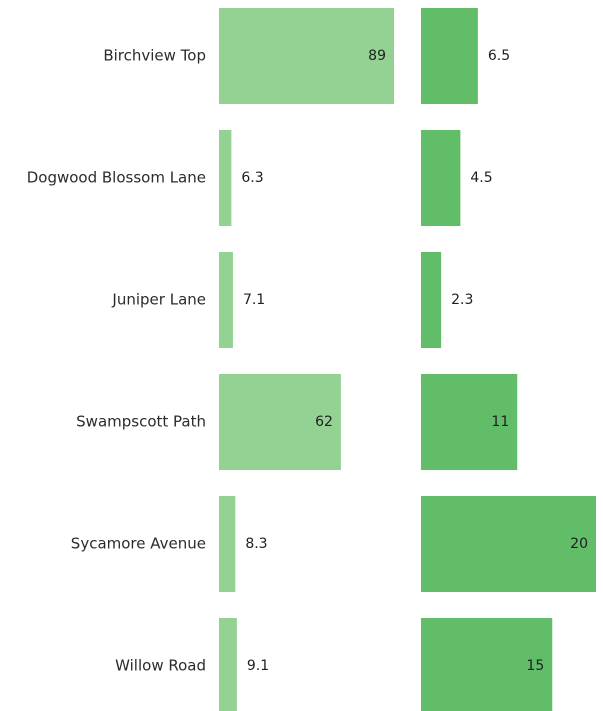  What do you see at coordinates (579, 544) in the screenshot?
I see `value-label: 20` at bounding box center [579, 544].